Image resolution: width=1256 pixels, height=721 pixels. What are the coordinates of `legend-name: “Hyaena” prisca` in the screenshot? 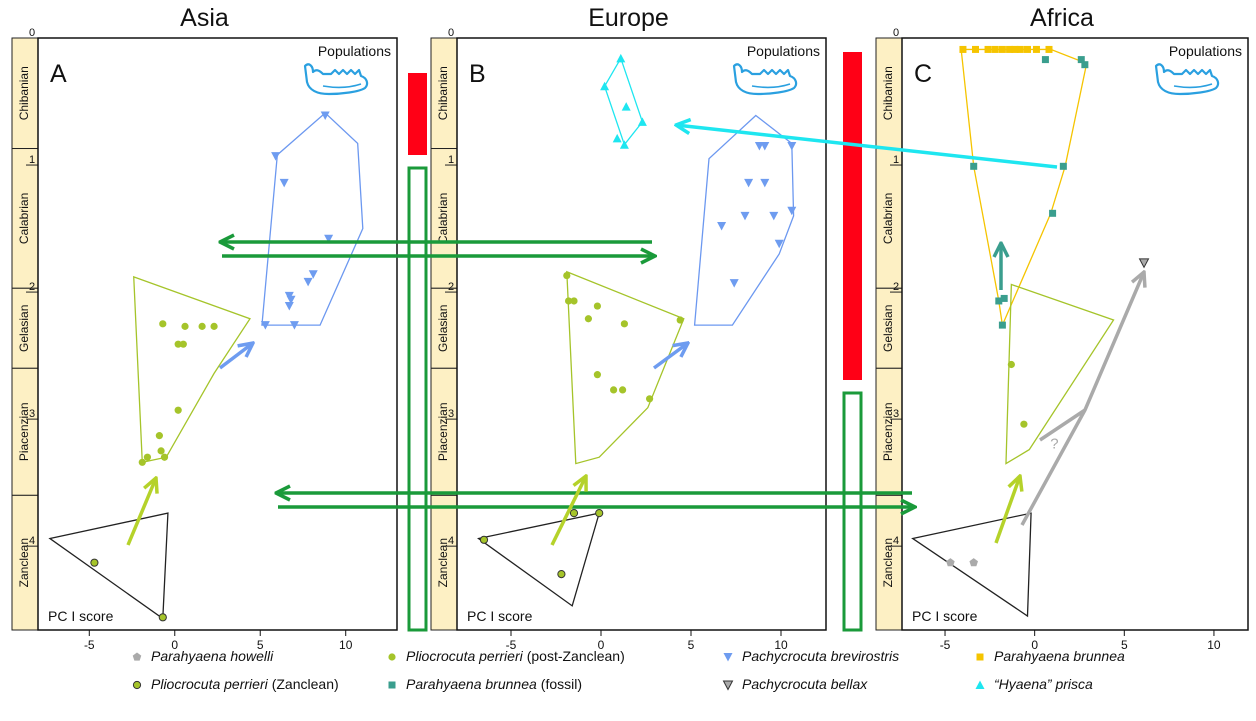 It's located at (1043, 684).